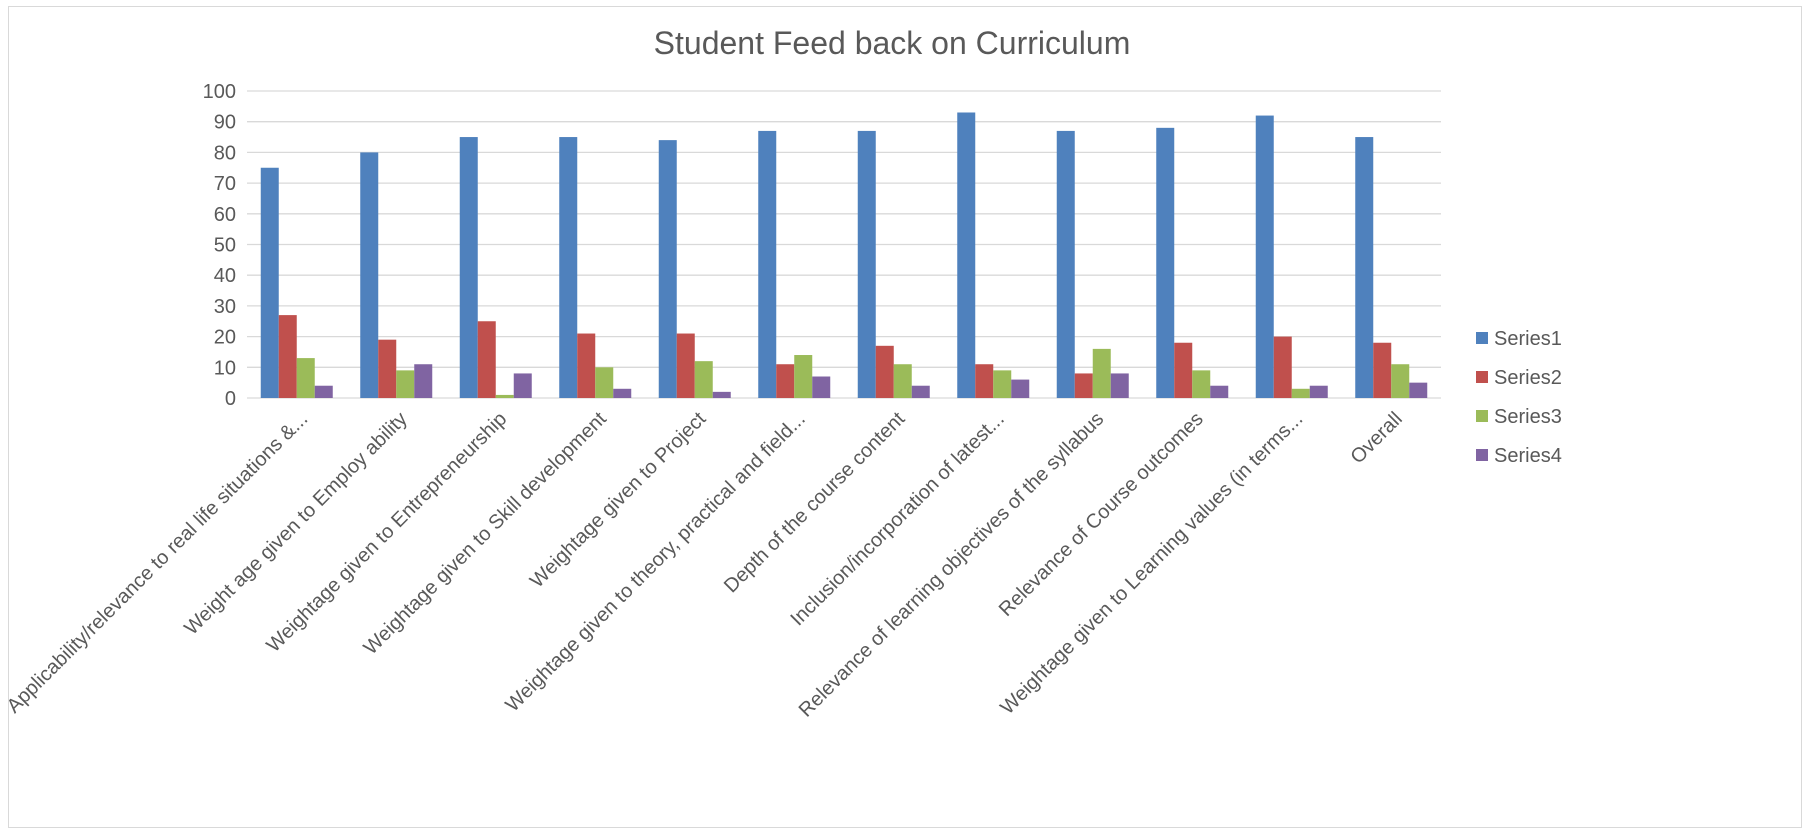 Image resolution: width=1811 pixels, height=835 pixels. What do you see at coordinates (225, 338) in the screenshot?
I see `y-tick-label: 20` at bounding box center [225, 338].